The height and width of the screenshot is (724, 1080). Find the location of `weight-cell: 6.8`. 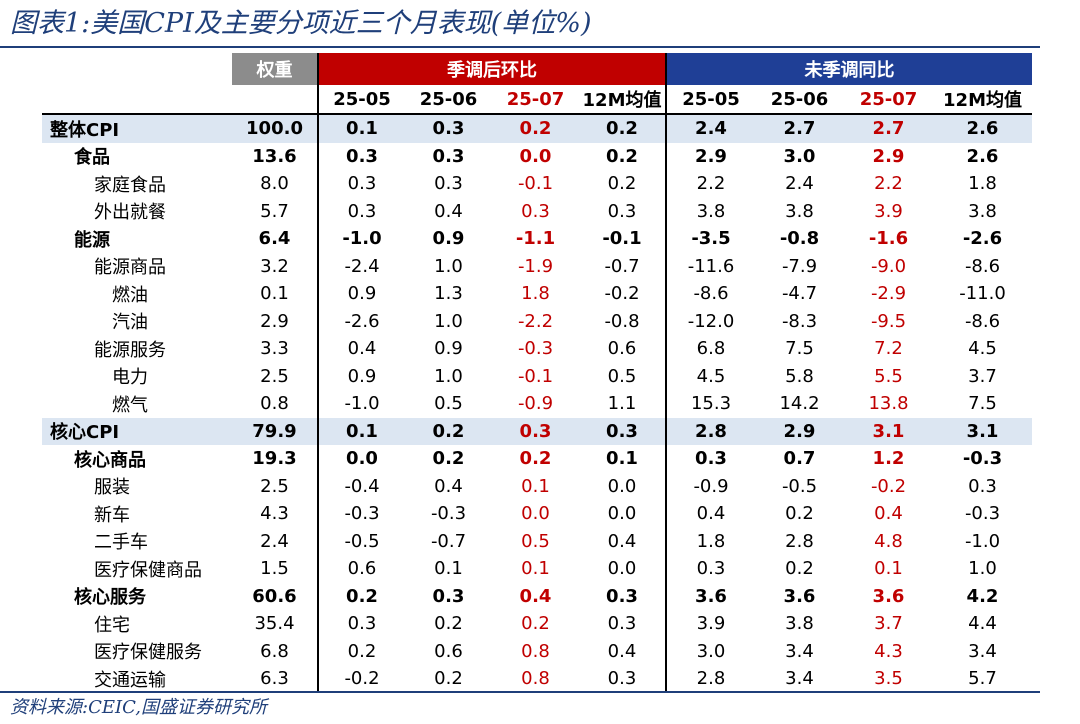

weight-cell: 6.8 is located at coordinates (274, 651).